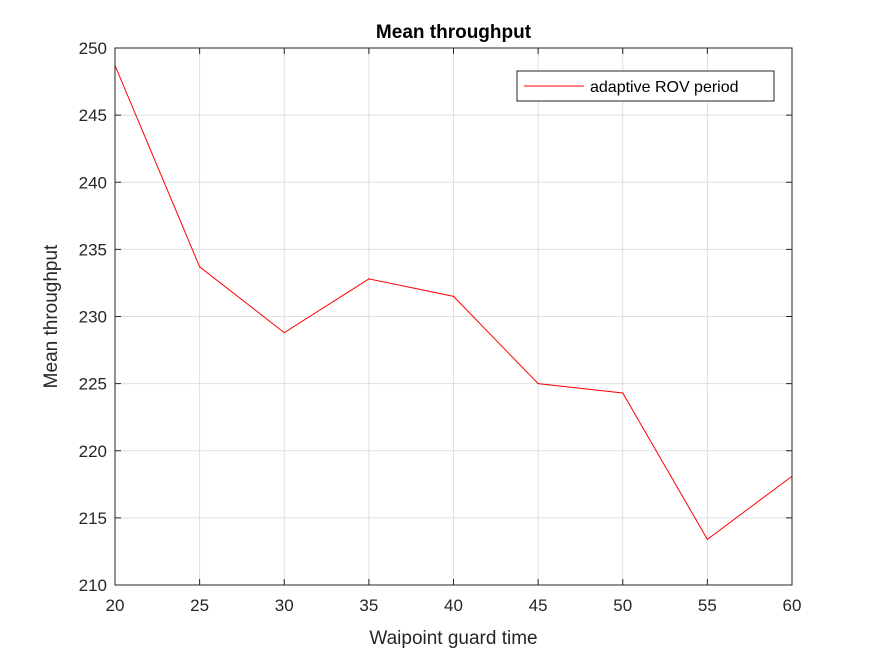 The width and height of the screenshot is (875, 656). What do you see at coordinates (707, 605) in the screenshot?
I see `x-tick-label: 55` at bounding box center [707, 605].